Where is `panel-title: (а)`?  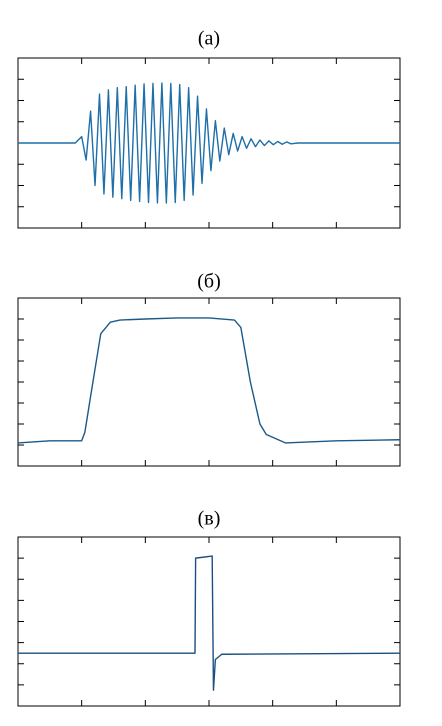
panel-title: (а) is located at coordinates (209, 39).